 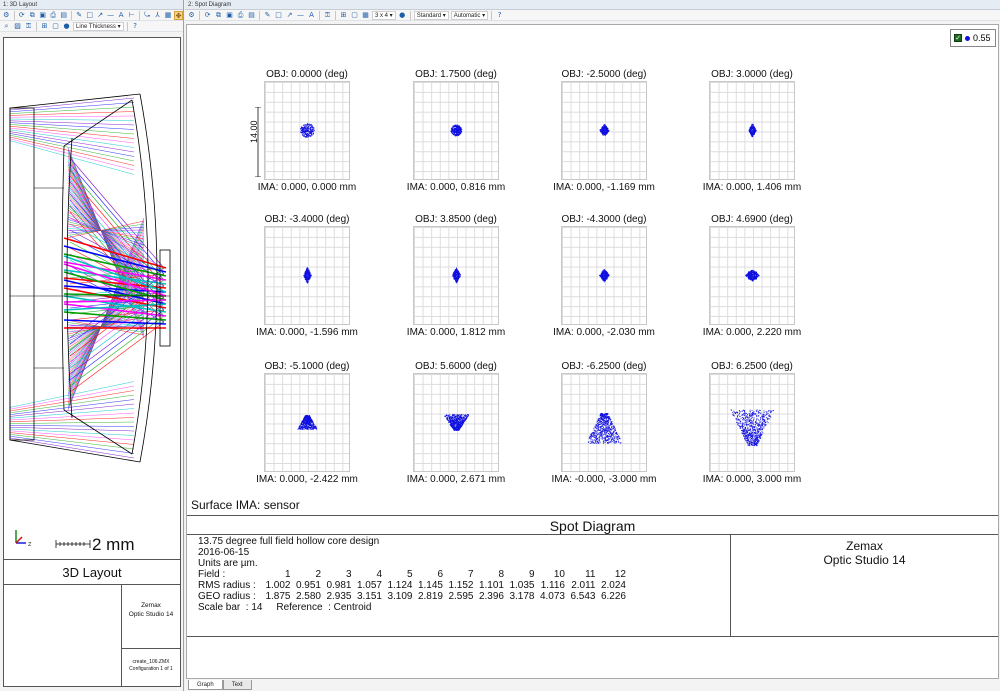 What do you see at coordinates (245, 505) in the screenshot?
I see `surface-label: Surface IMA: sensor` at bounding box center [245, 505].